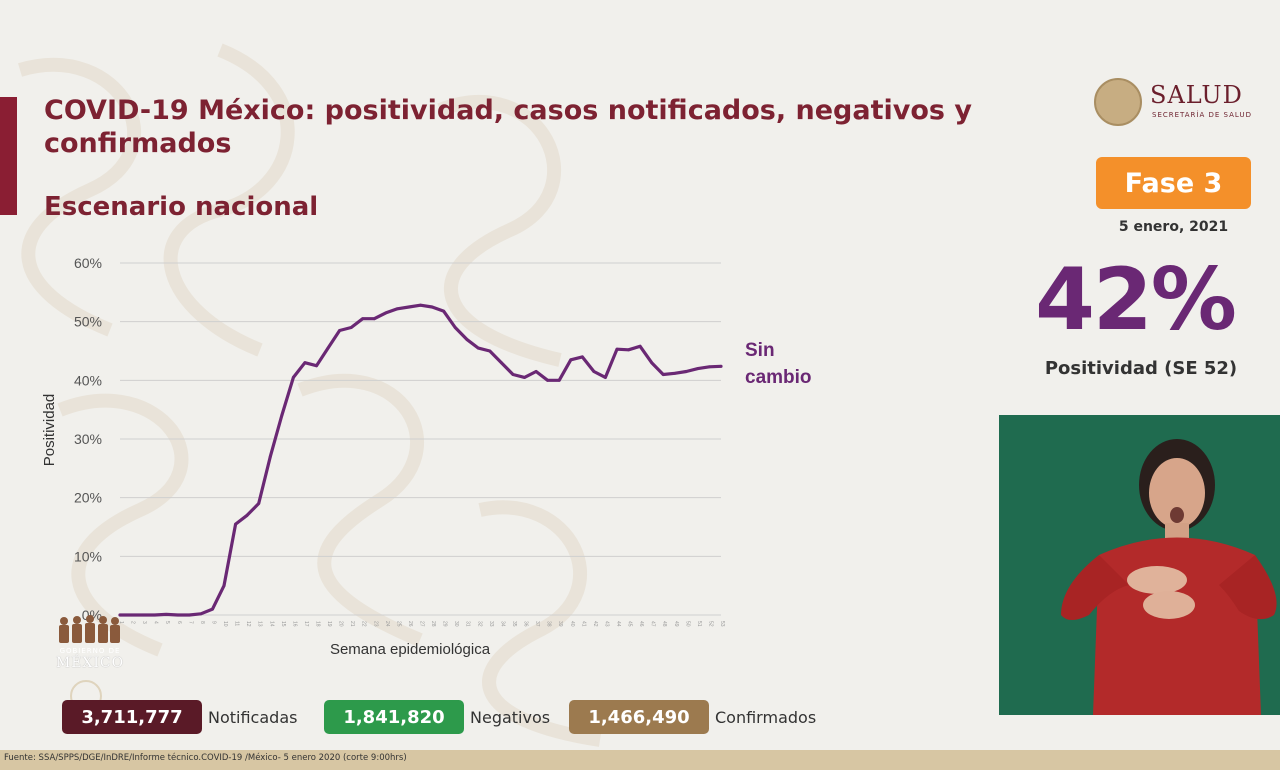 This screenshot has height=770, width=1280. Describe the element at coordinates (760, 350) in the screenshot. I see `sin-cambio-annotation-line1: Sin` at that location.